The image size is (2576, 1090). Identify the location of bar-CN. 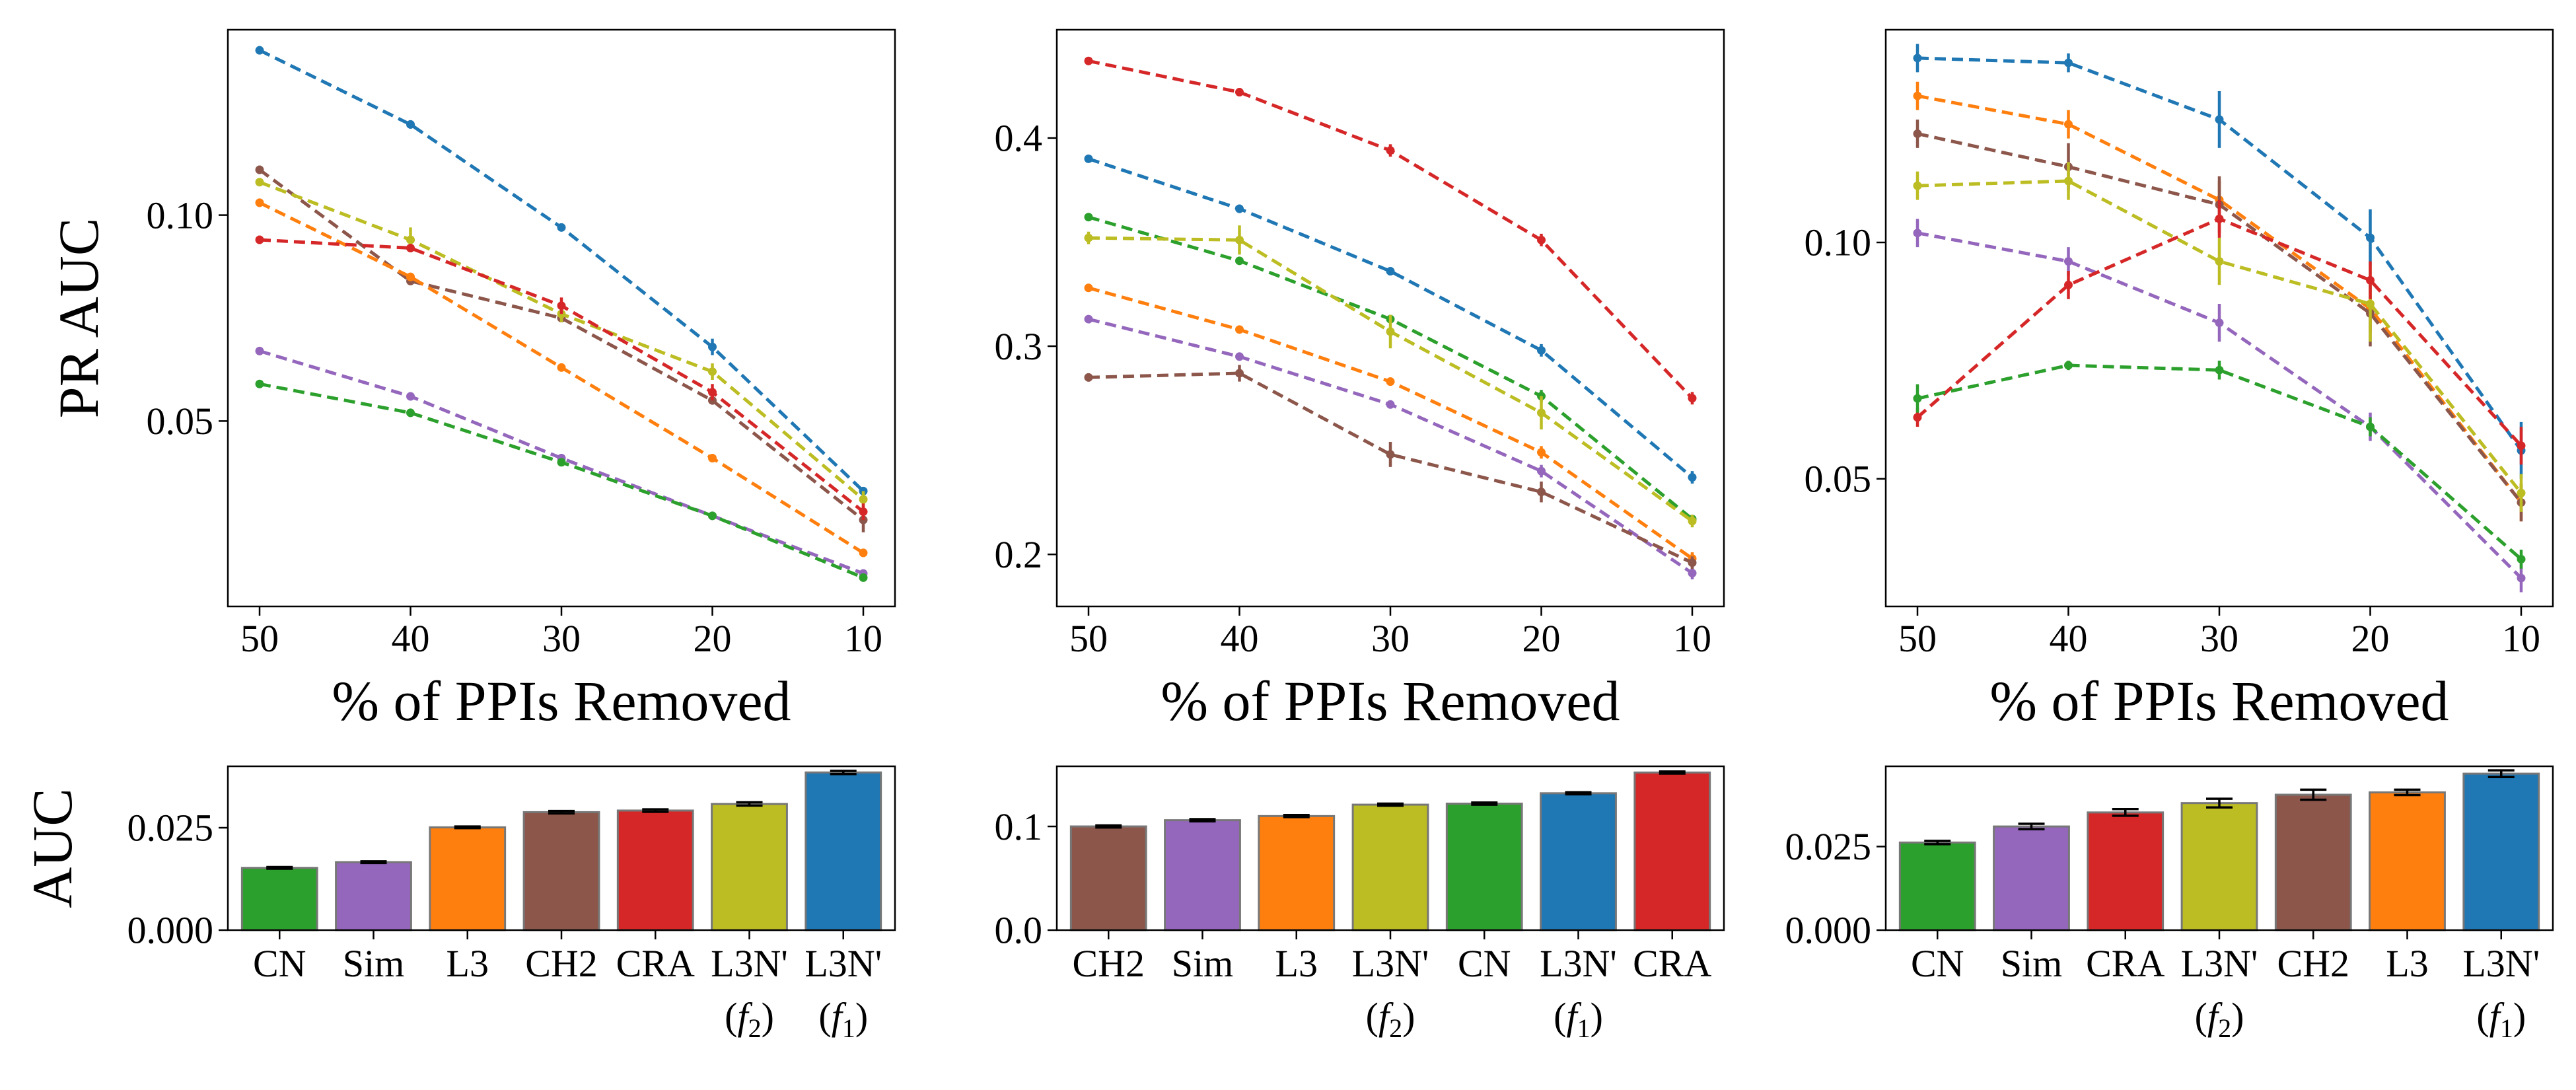
(1937, 886).